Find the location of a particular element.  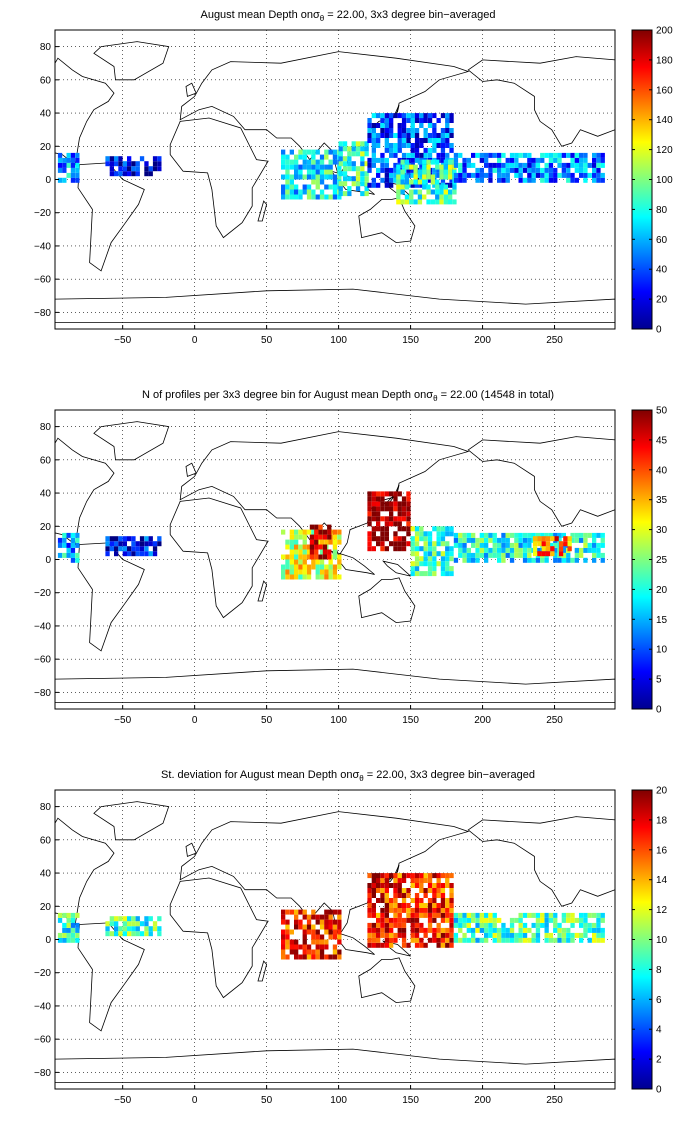

colorbar-tick-label: 60 is located at coordinates (662, 240).